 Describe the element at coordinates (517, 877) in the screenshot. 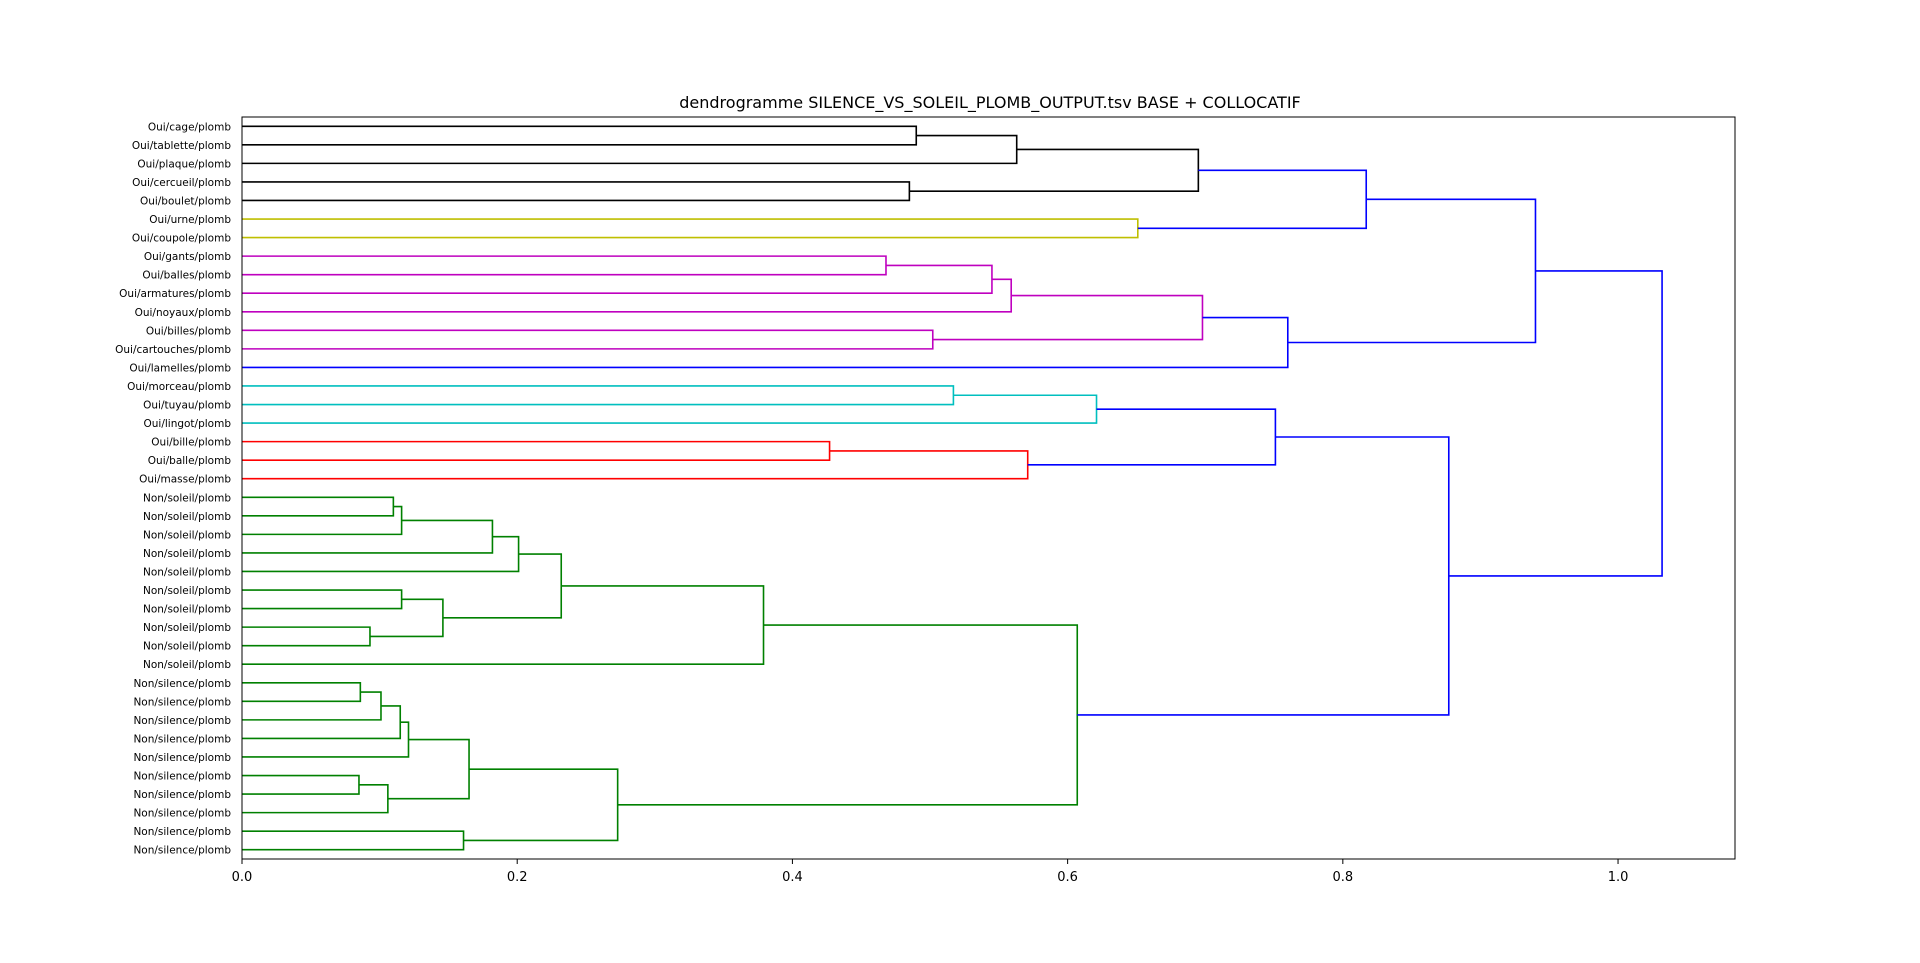

I see `x-tick-label: 0.2` at that location.